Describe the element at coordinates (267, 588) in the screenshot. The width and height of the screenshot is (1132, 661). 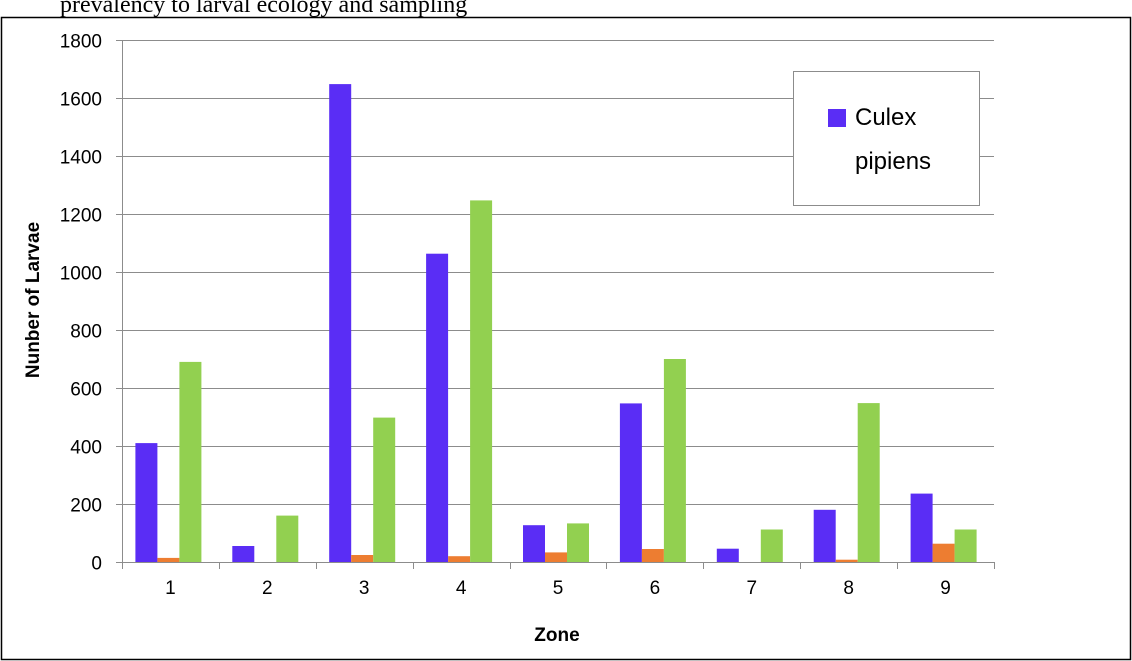
I see `x-tick-label: 2` at that location.